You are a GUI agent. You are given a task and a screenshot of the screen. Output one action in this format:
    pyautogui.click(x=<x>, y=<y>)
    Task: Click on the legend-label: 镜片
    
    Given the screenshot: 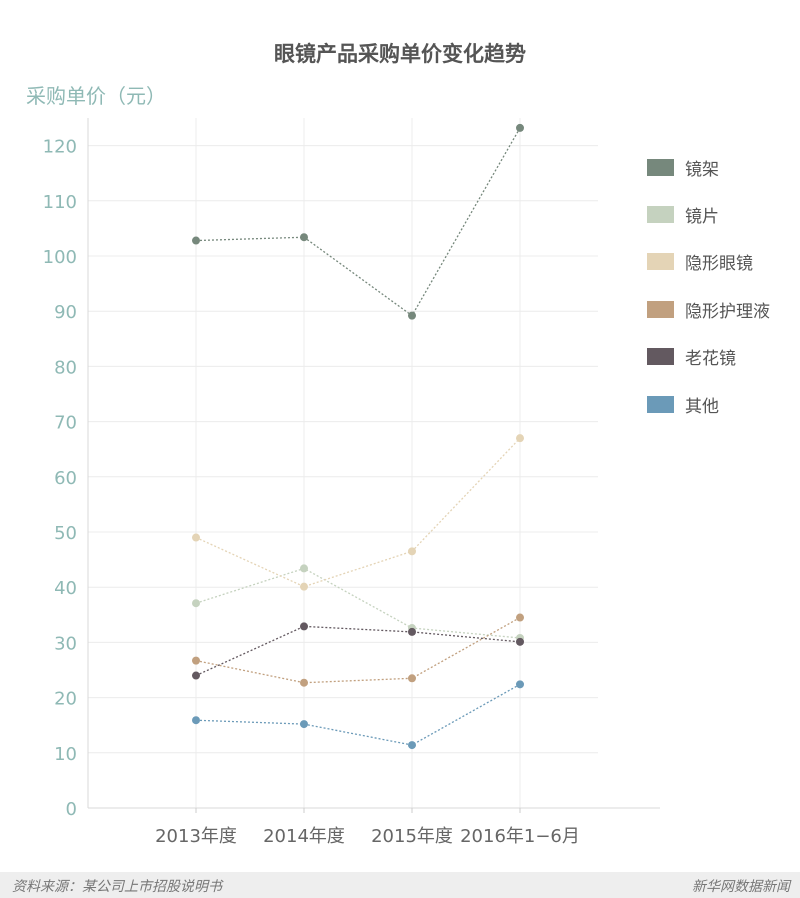 What is the action you would take?
    pyautogui.click(x=702, y=216)
    